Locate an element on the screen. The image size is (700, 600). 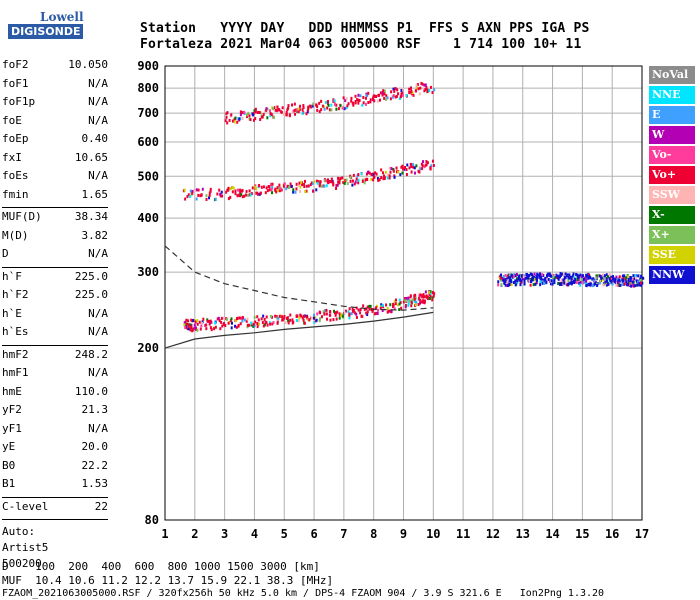
param-row: B0 22.2 is located at coordinates (55, 468).